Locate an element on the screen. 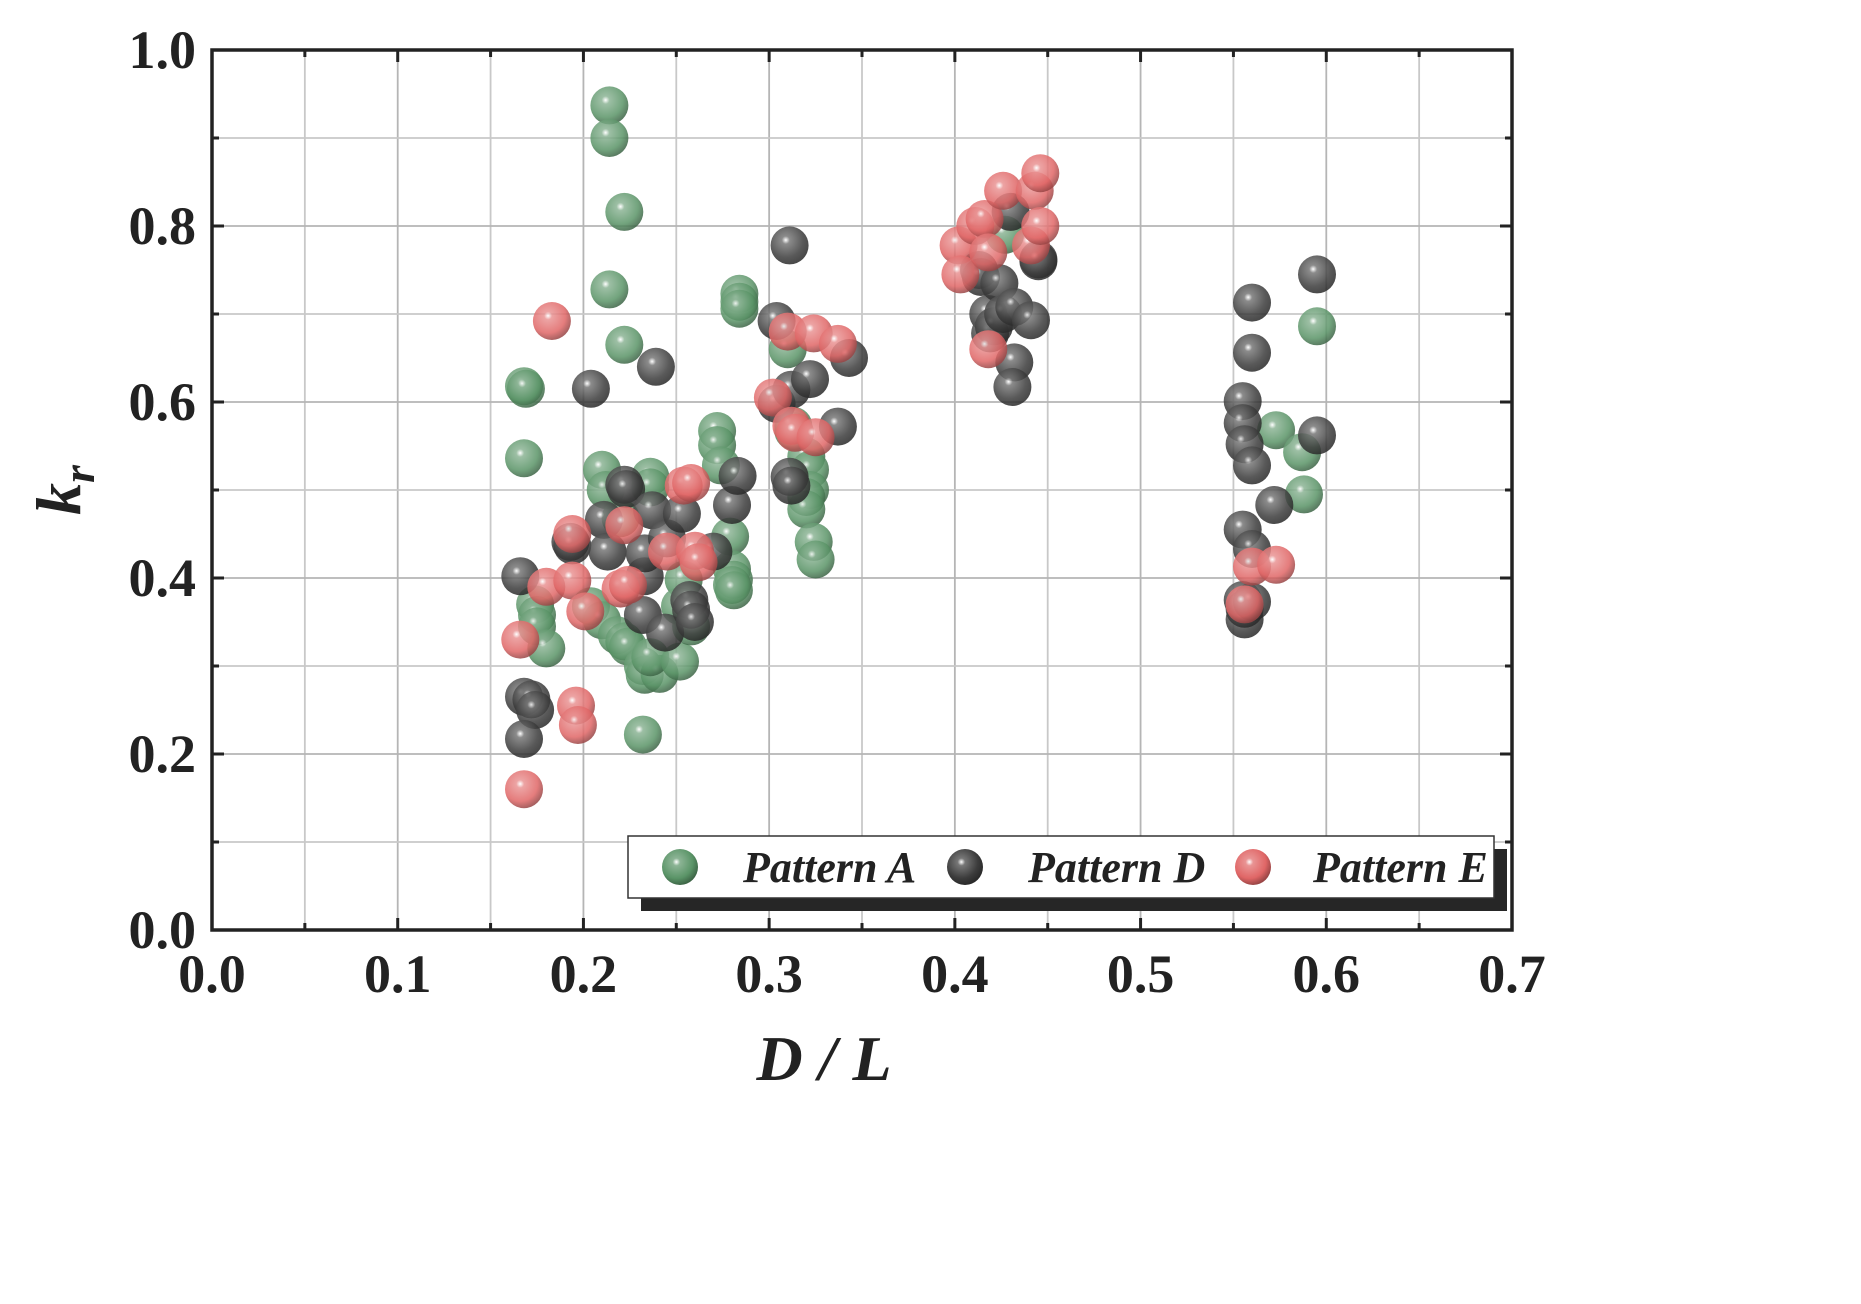 The width and height of the screenshot is (1861, 1304). x-tick-label: 0.1 is located at coordinates (398, 974).